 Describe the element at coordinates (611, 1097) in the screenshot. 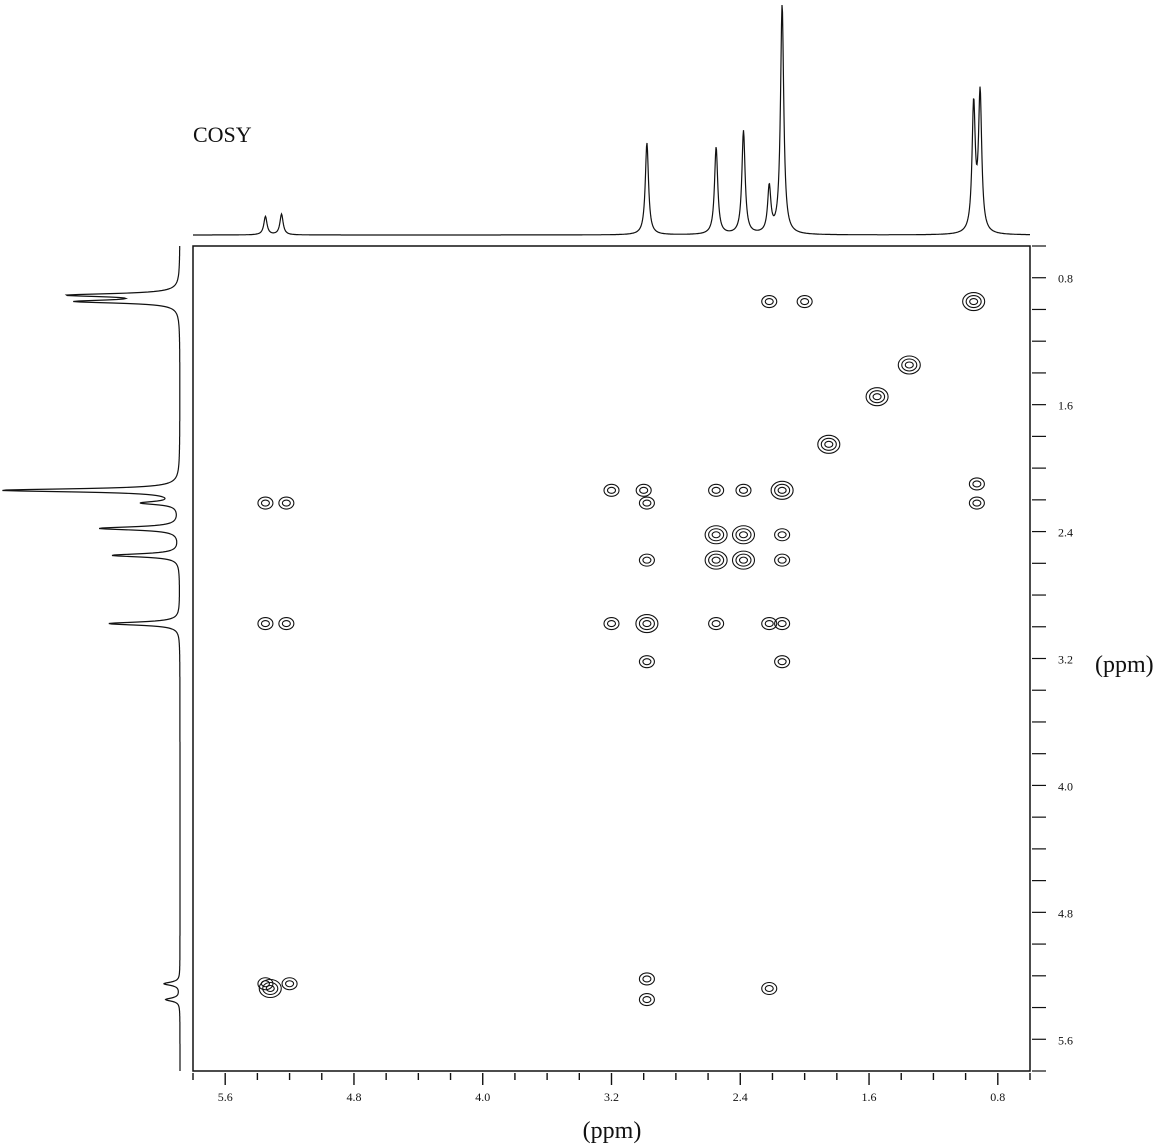

I see `x-tick-label: 3.2` at that location.